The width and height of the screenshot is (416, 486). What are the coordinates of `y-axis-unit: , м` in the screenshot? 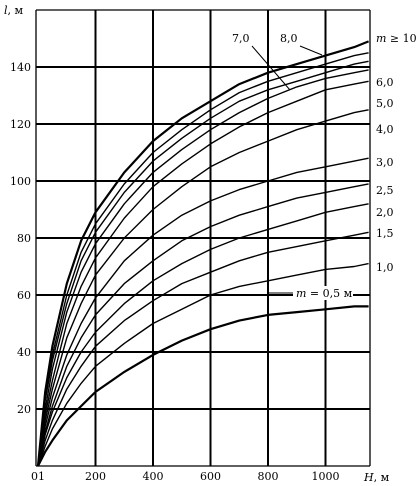 It's located at (16, 10).